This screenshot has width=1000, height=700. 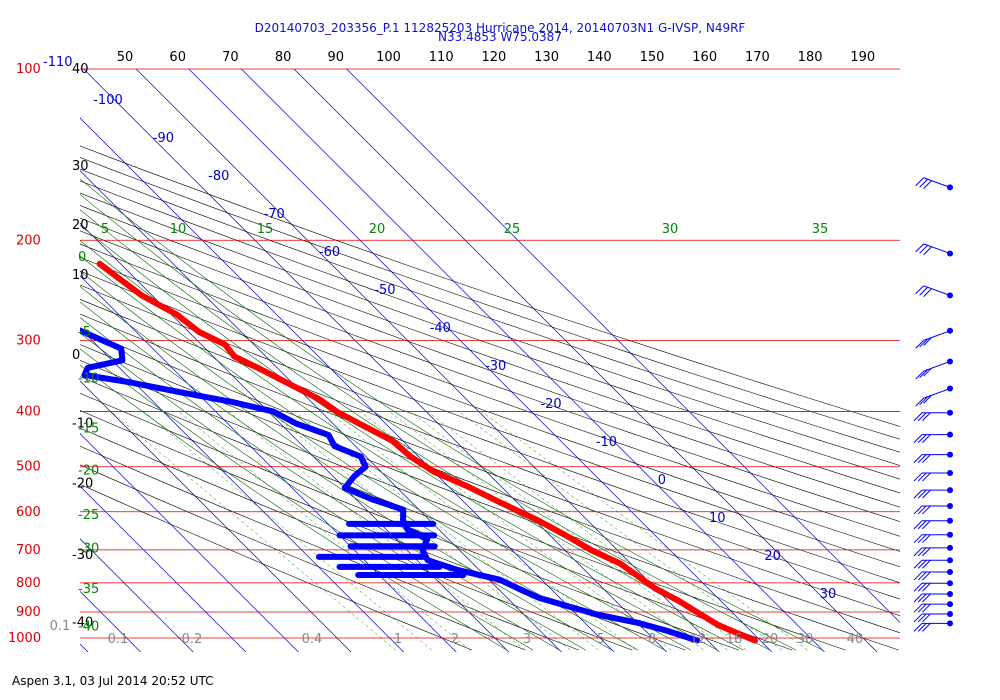 I want to click on mixing-ratio-label: 8, so click(x=652, y=639).